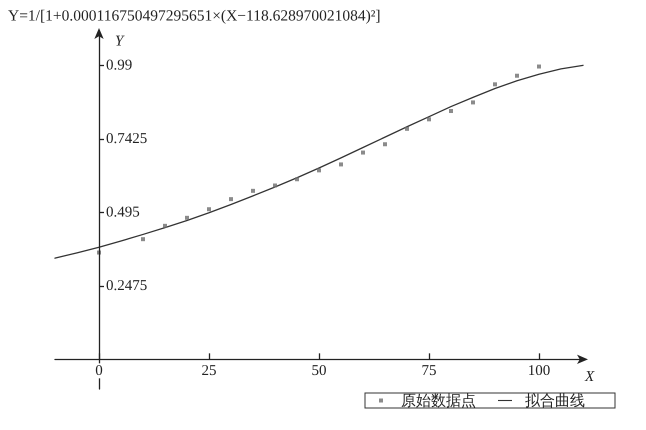 This screenshot has width=646, height=430. What do you see at coordinates (127, 139) in the screenshot?
I see `y-tick-label: 0.7425` at bounding box center [127, 139].